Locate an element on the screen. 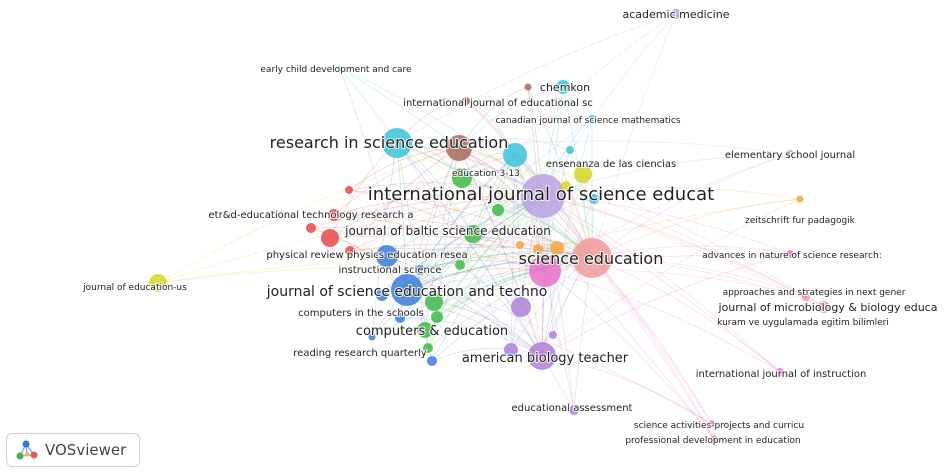 The height and width of the screenshot is (472, 946). edge-intl-journal-educational-sc-science-education is located at coordinates (529, 179).